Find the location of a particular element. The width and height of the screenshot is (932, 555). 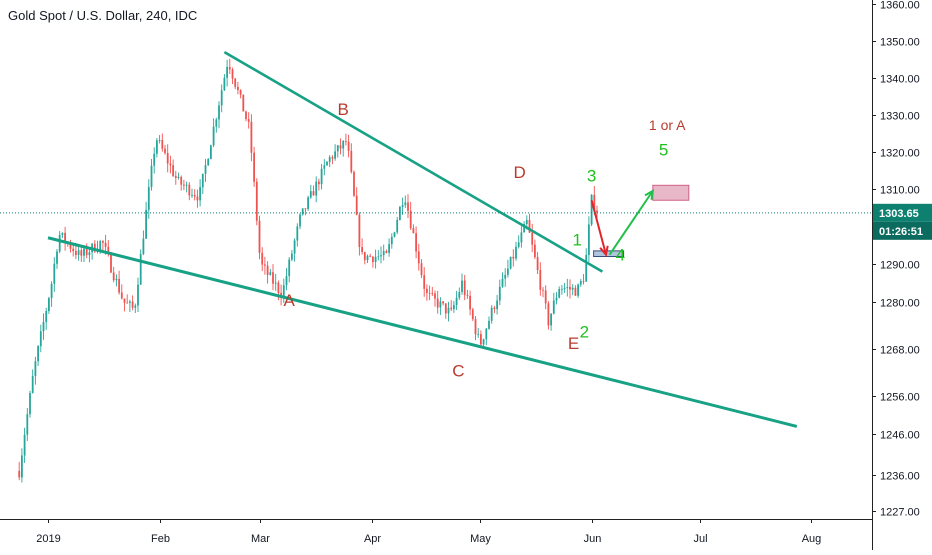

wave-label-target: 1 or A is located at coordinates (667, 125).